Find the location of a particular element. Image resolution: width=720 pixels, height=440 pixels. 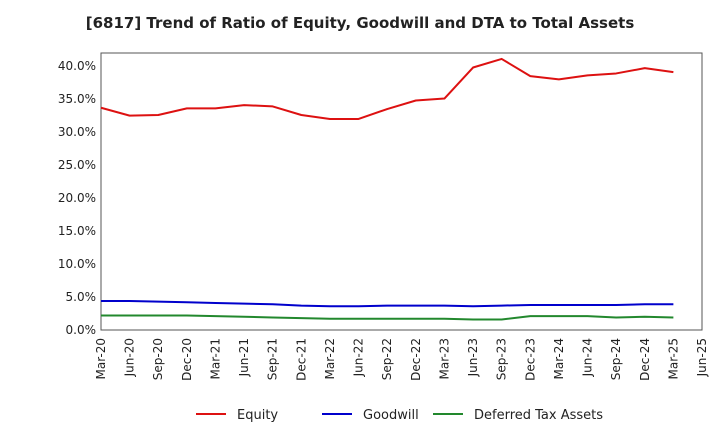

x-tick-label: Mar-25 is located at coordinates (673, 358).